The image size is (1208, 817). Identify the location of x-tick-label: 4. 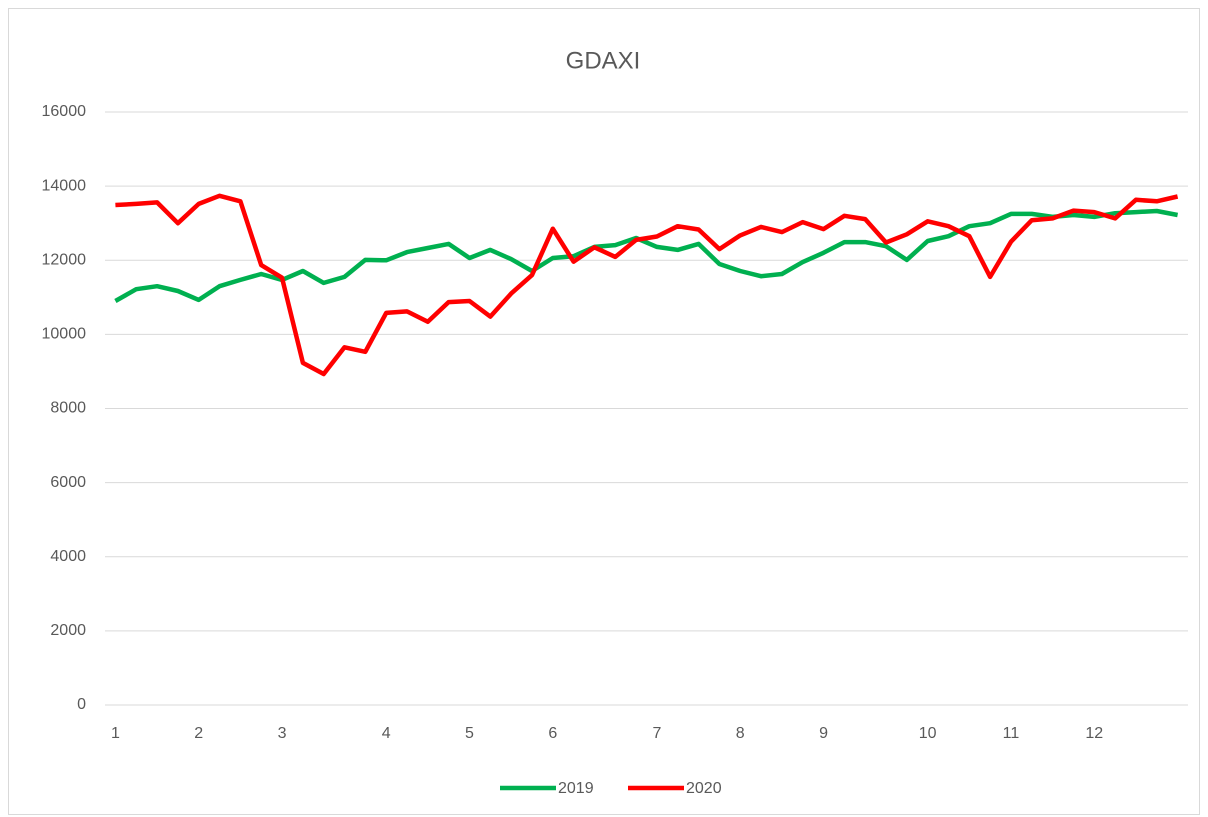
(386, 733).